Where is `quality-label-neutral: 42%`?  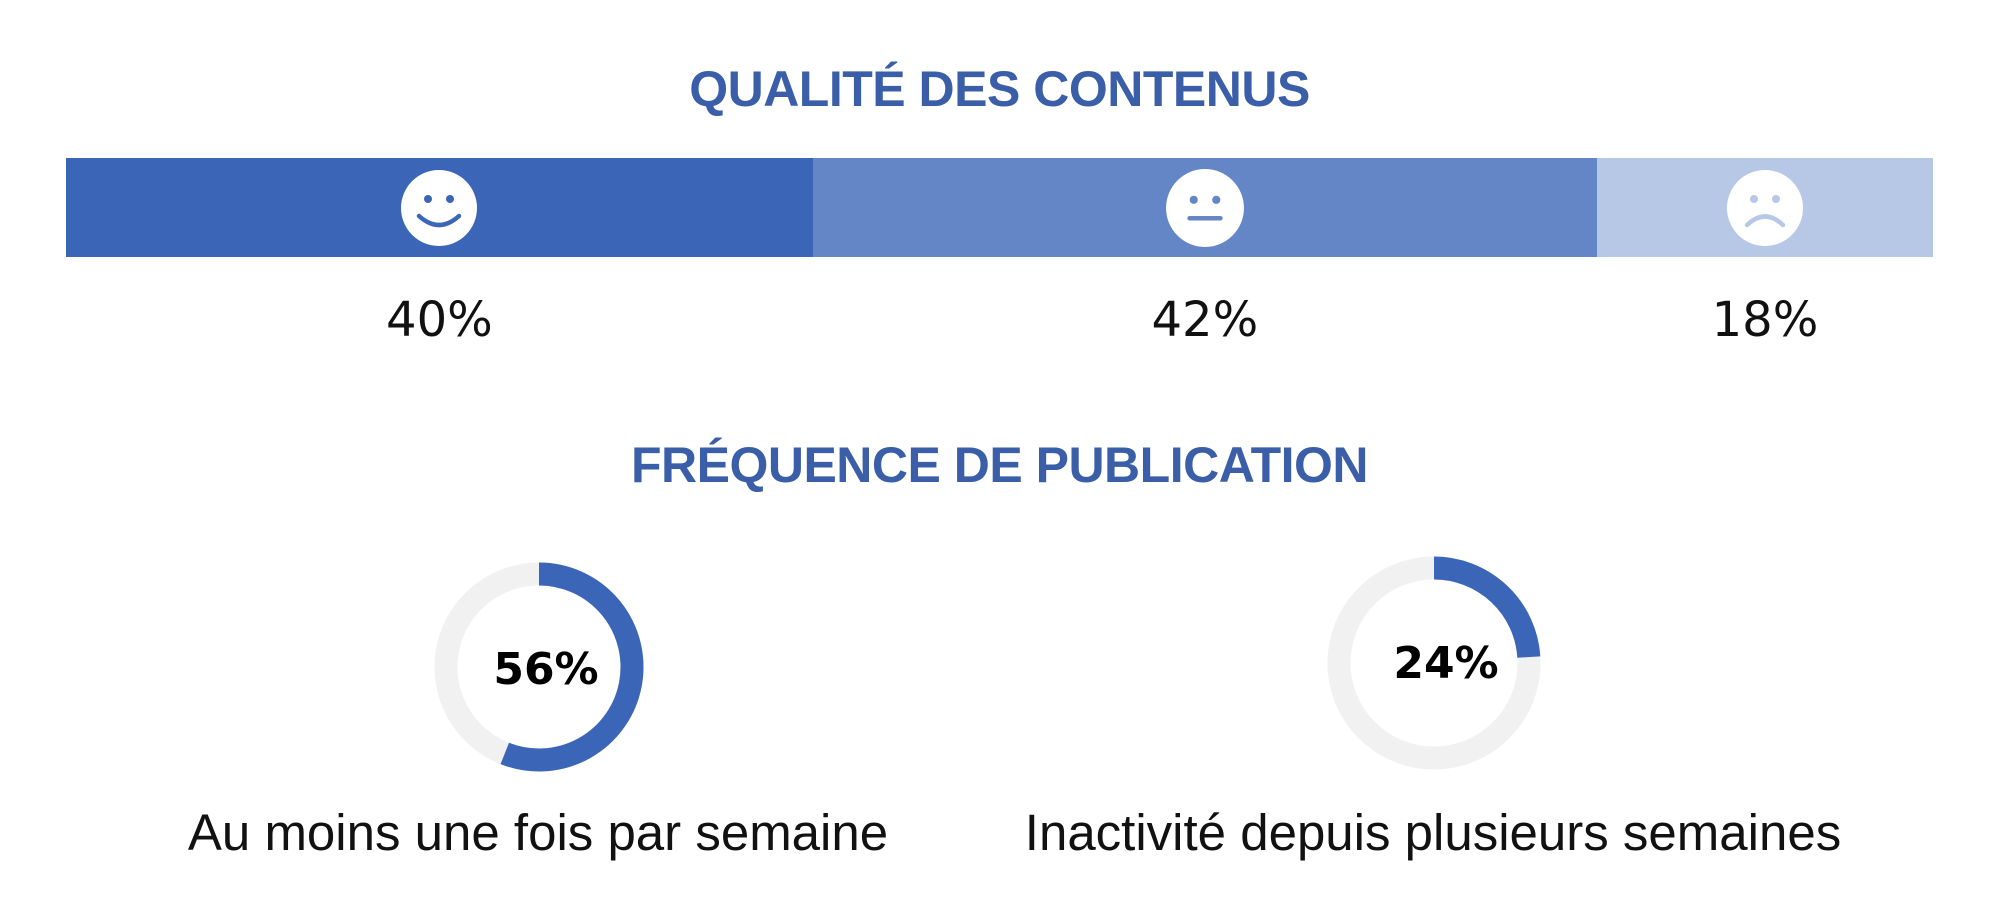 quality-label-neutral: 42% is located at coordinates (1205, 320).